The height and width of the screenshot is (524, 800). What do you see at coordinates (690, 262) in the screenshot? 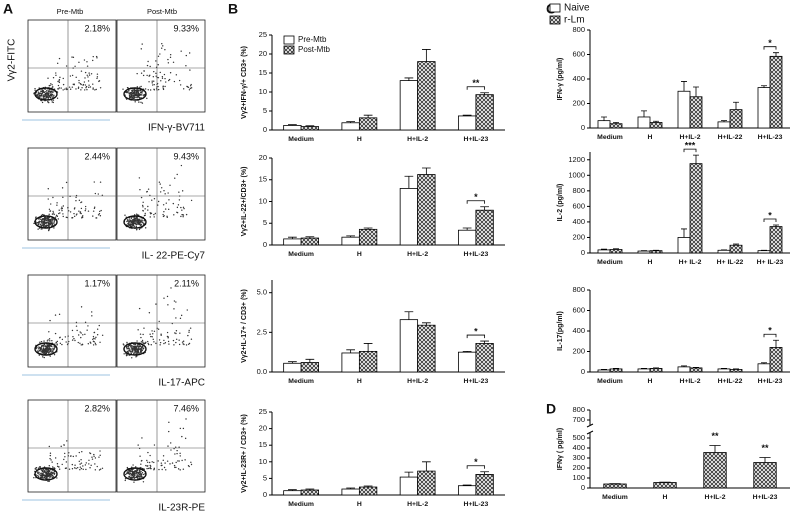
I see `x-tick-label: H+ IL-2` at bounding box center [690, 262].